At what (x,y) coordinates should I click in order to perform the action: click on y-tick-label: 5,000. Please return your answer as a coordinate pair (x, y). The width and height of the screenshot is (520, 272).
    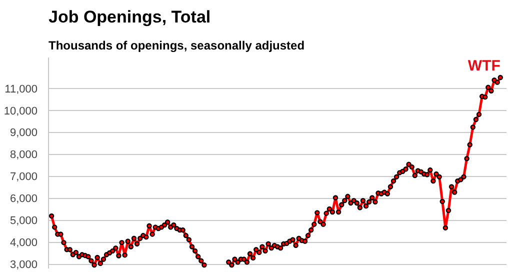
    Looking at the image, I should click on (24, 221).